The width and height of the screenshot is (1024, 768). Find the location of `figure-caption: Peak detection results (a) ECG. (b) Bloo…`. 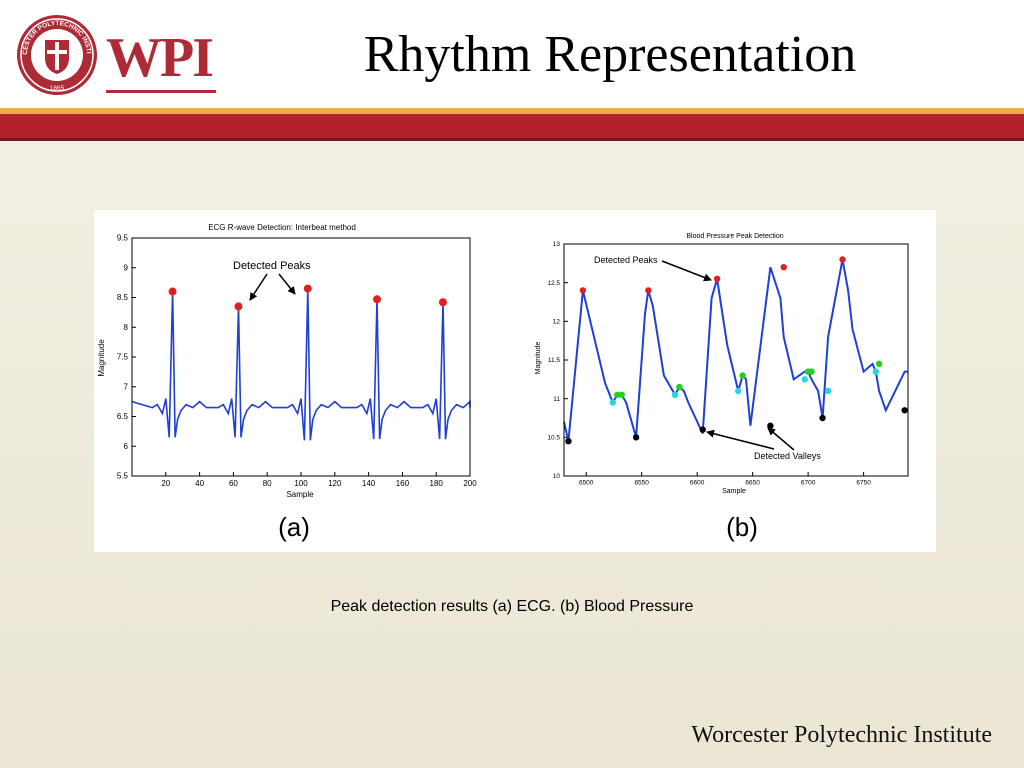

figure-caption: Peak detection results (a) ECG. (b) Bloo… is located at coordinates (512, 606).